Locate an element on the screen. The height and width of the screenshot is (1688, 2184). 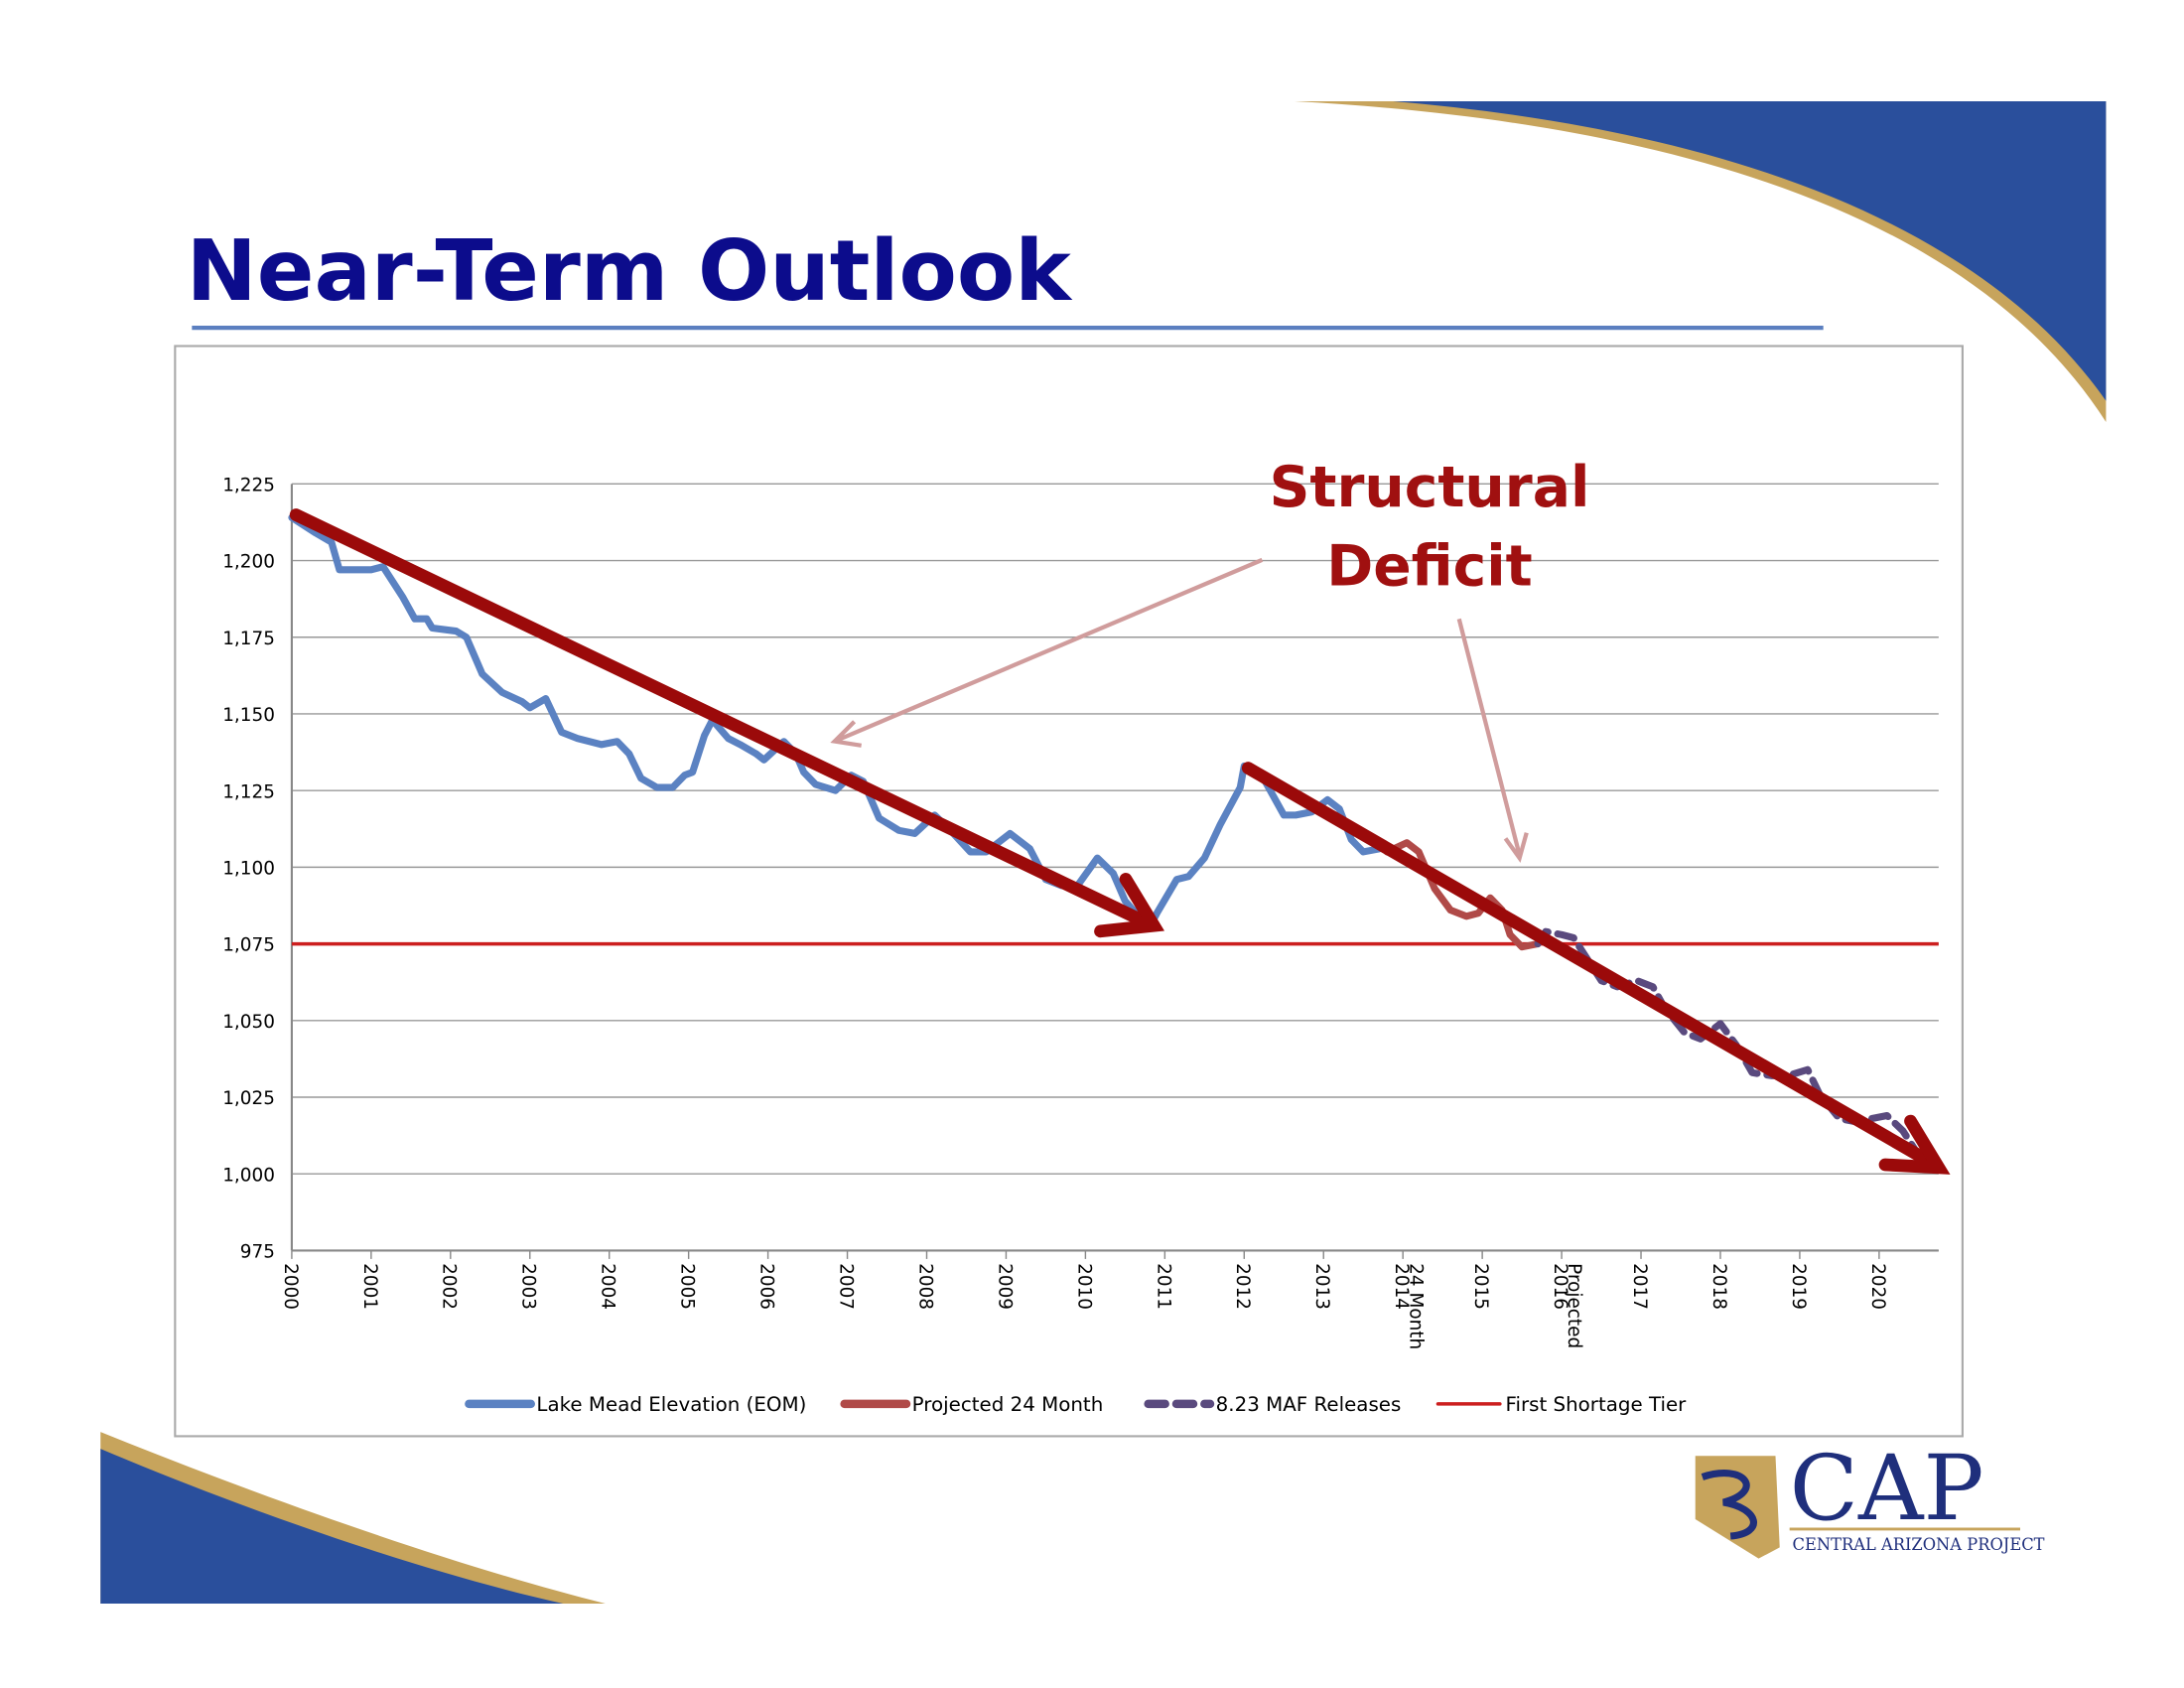
annotation: Deficit is located at coordinates (1429, 566).